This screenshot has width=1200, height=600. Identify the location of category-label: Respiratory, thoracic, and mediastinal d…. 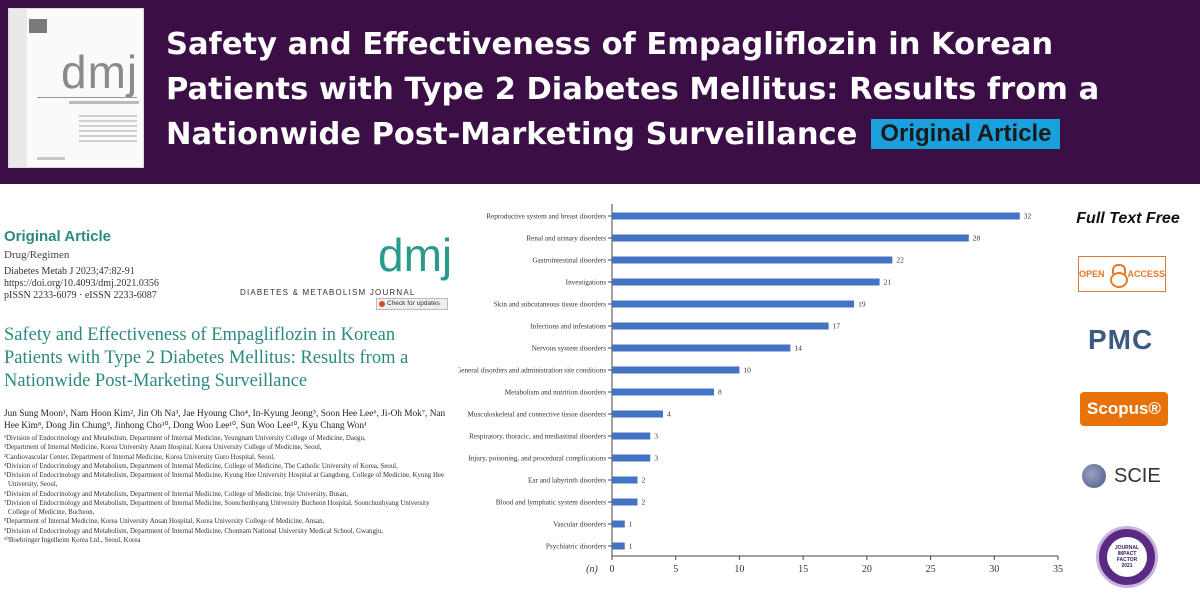
(537, 437).